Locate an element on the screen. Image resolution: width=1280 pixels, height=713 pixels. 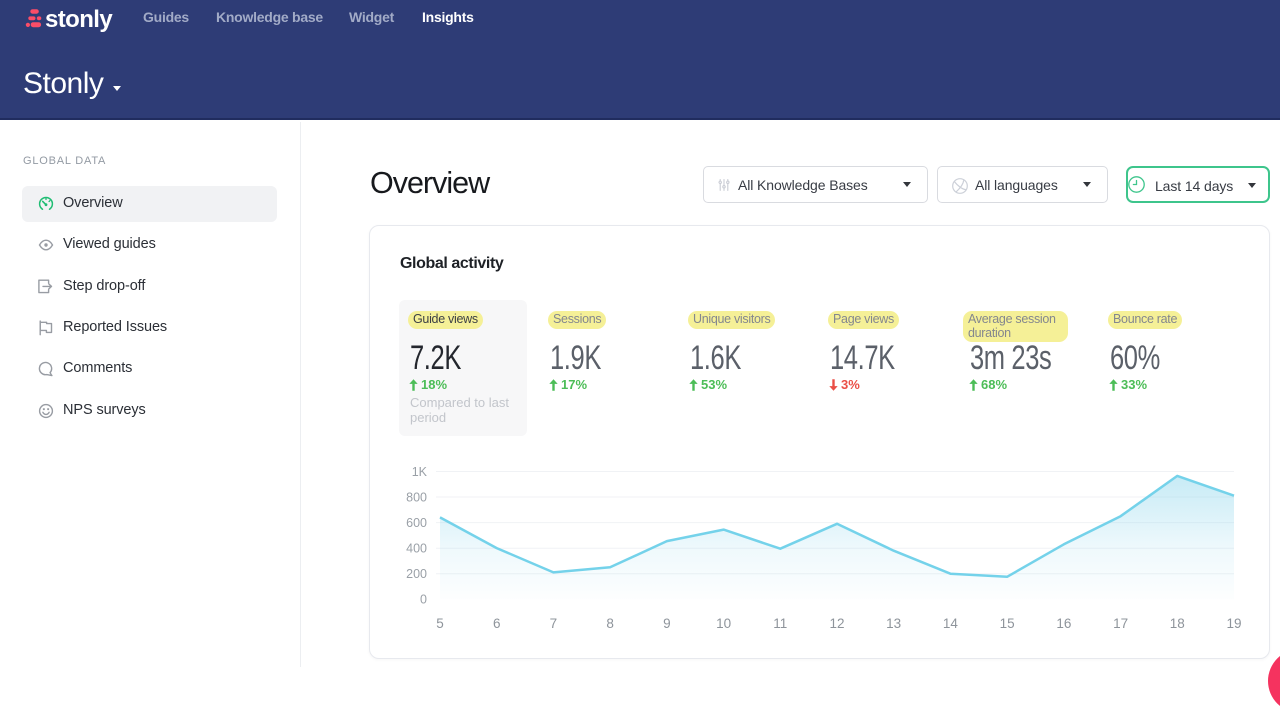
svg-text: 9 is located at coordinates (667, 623).